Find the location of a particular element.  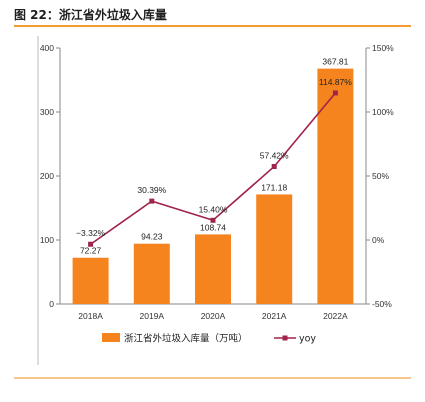

legend-marker-swatch is located at coordinates (285, 338).